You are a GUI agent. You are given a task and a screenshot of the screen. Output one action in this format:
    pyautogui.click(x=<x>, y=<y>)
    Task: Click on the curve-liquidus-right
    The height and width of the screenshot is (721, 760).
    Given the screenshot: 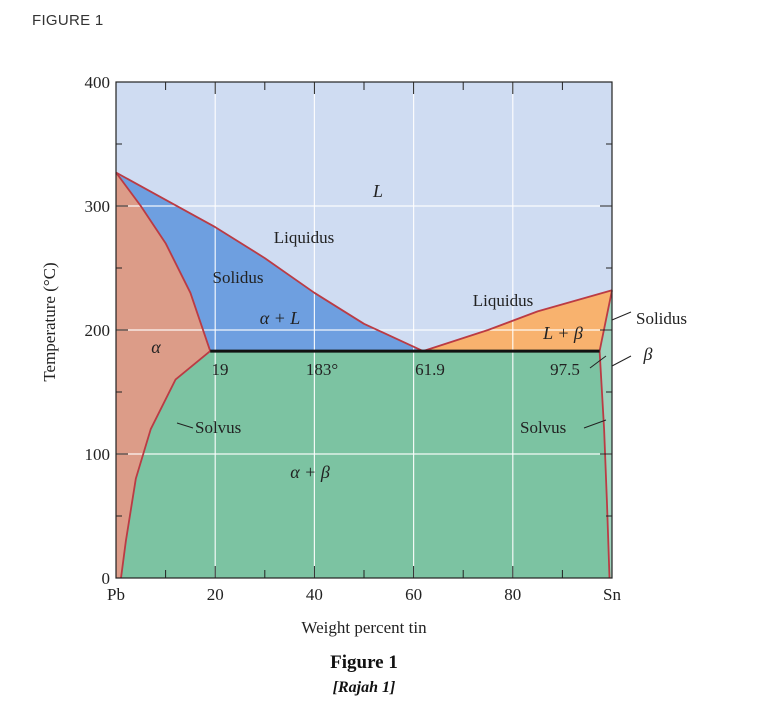 What is the action you would take?
    pyautogui.click(x=517, y=320)
    